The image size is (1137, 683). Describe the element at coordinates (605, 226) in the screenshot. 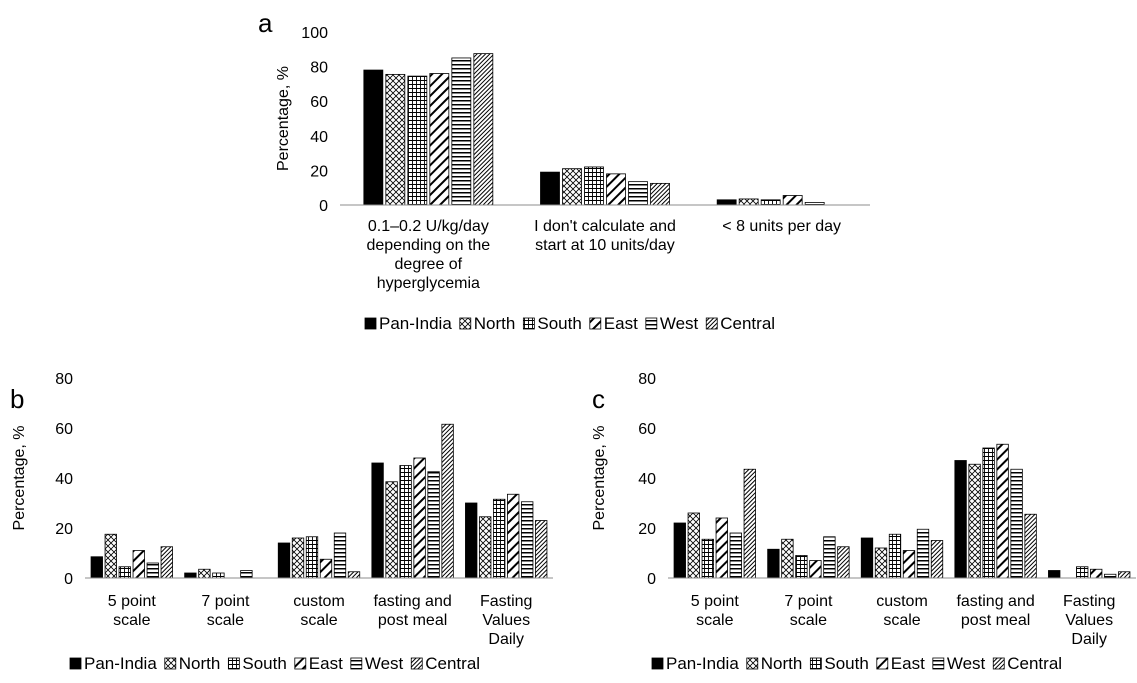

I see `x-category-label: I don't calculate and` at that location.